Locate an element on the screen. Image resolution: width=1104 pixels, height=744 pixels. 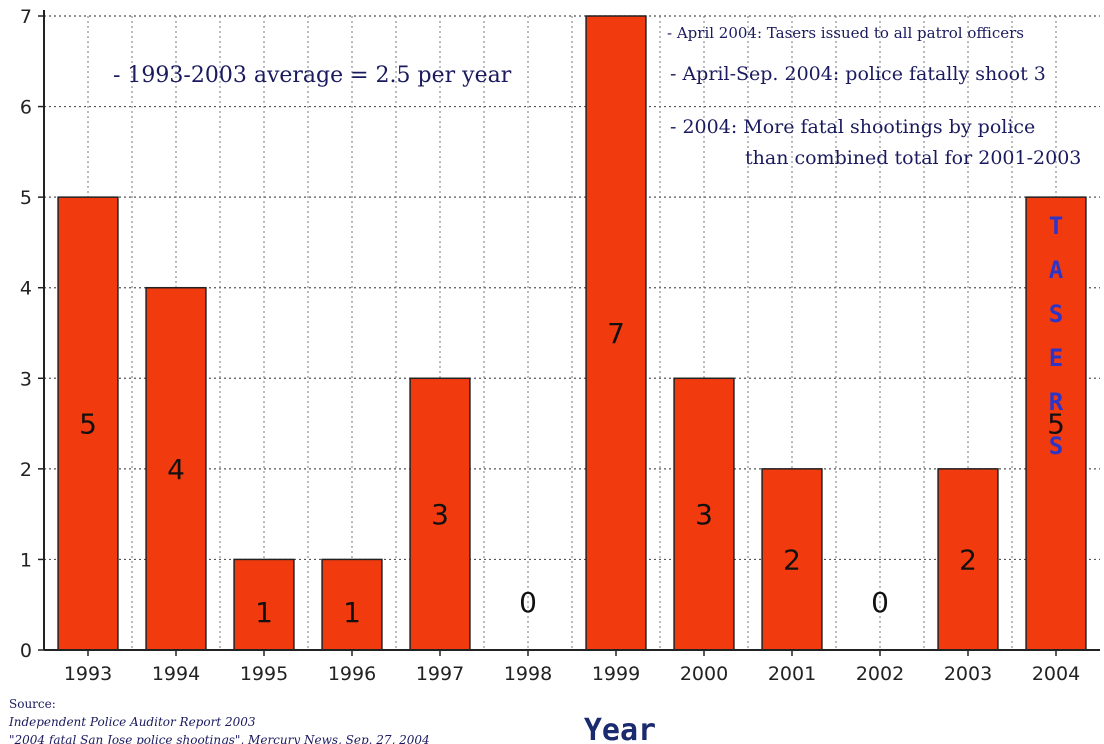
y-tick-label: 3 is located at coordinates (26, 379).